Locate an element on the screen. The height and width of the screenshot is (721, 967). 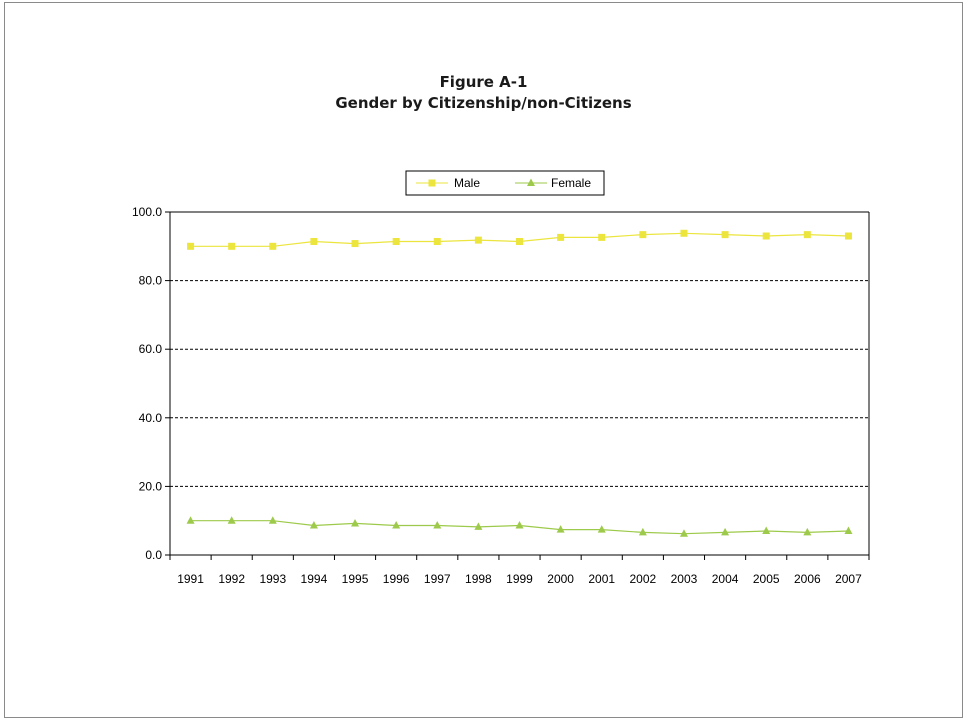
x-tick-label: 2002 is located at coordinates (643, 579).